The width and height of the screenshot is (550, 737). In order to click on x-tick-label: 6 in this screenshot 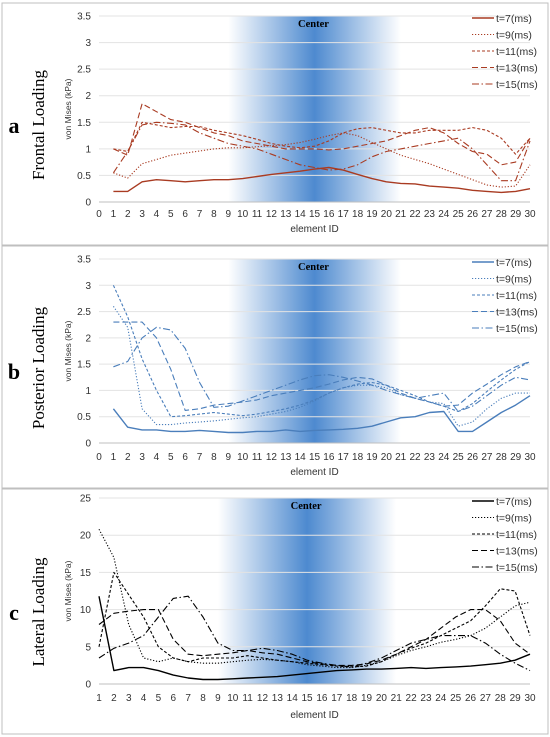, I will do `click(185, 457)`.